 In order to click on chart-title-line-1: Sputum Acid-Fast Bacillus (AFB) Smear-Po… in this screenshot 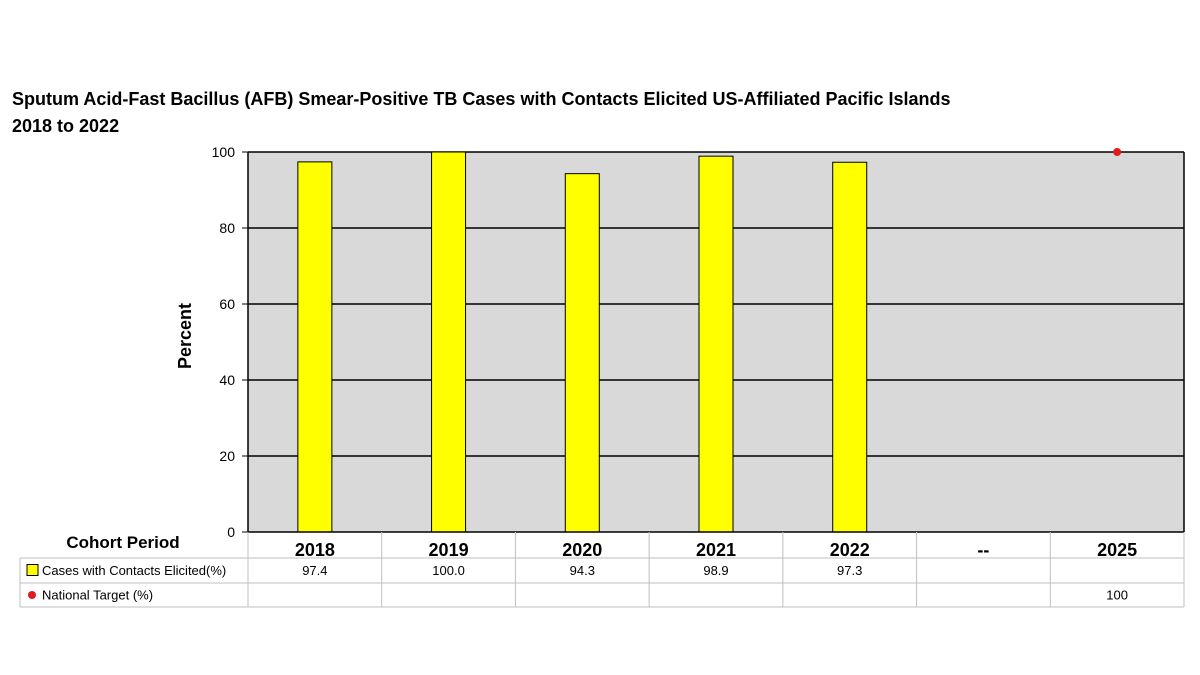, I will do `click(481, 99)`.